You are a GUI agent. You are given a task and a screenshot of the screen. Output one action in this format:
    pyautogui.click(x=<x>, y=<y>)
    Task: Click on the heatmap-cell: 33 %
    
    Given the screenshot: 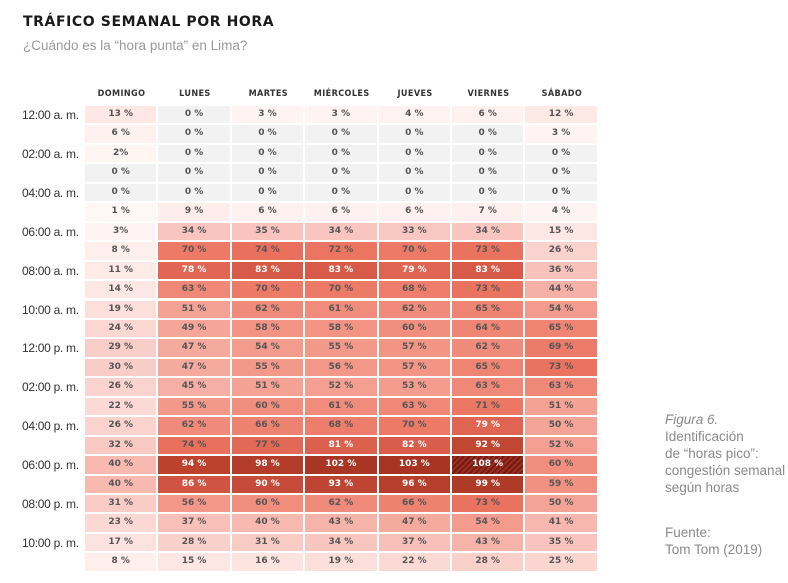 What is the action you would take?
    pyautogui.click(x=415, y=232)
    